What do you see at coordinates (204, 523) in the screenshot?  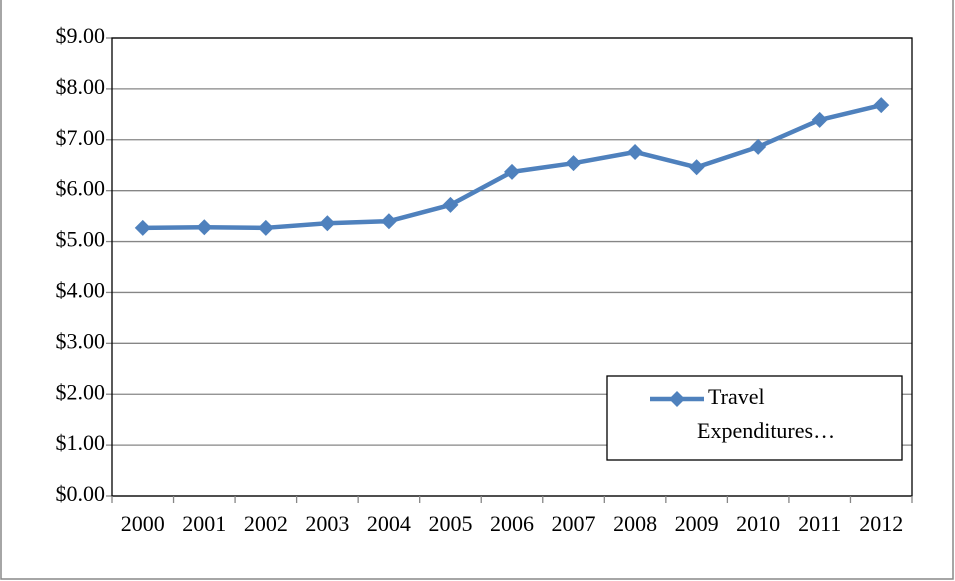 I see `x-tick-label: 2001` at bounding box center [204, 523].